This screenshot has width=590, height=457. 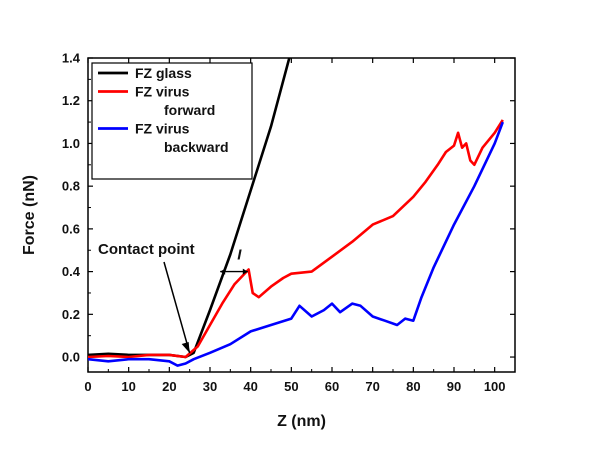 What do you see at coordinates (185, 348) in the screenshot?
I see `contact-point-arrowhead` at bounding box center [185, 348].